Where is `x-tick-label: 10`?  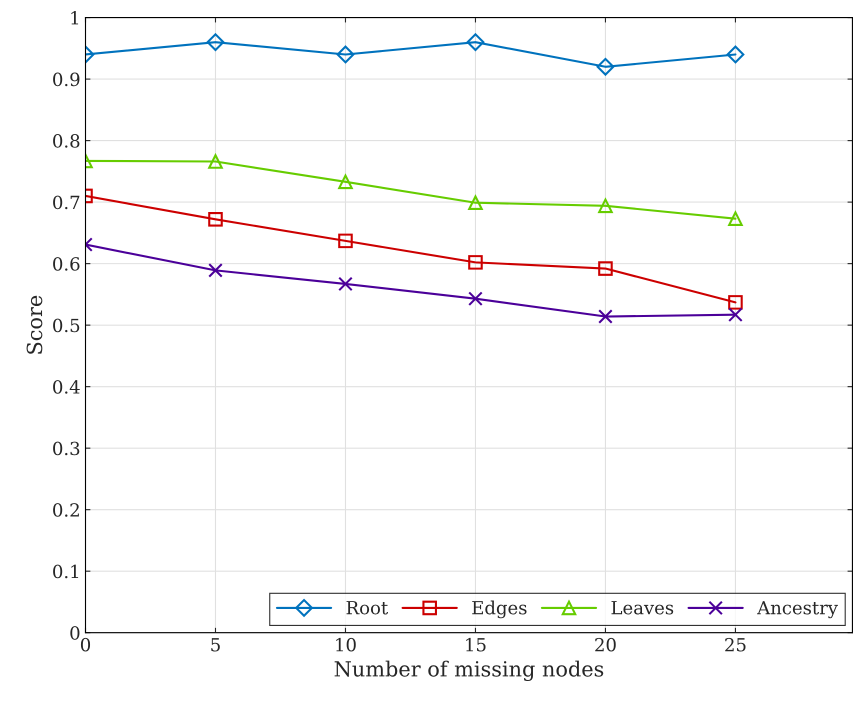
x-tick-label: 10 is located at coordinates (346, 645).